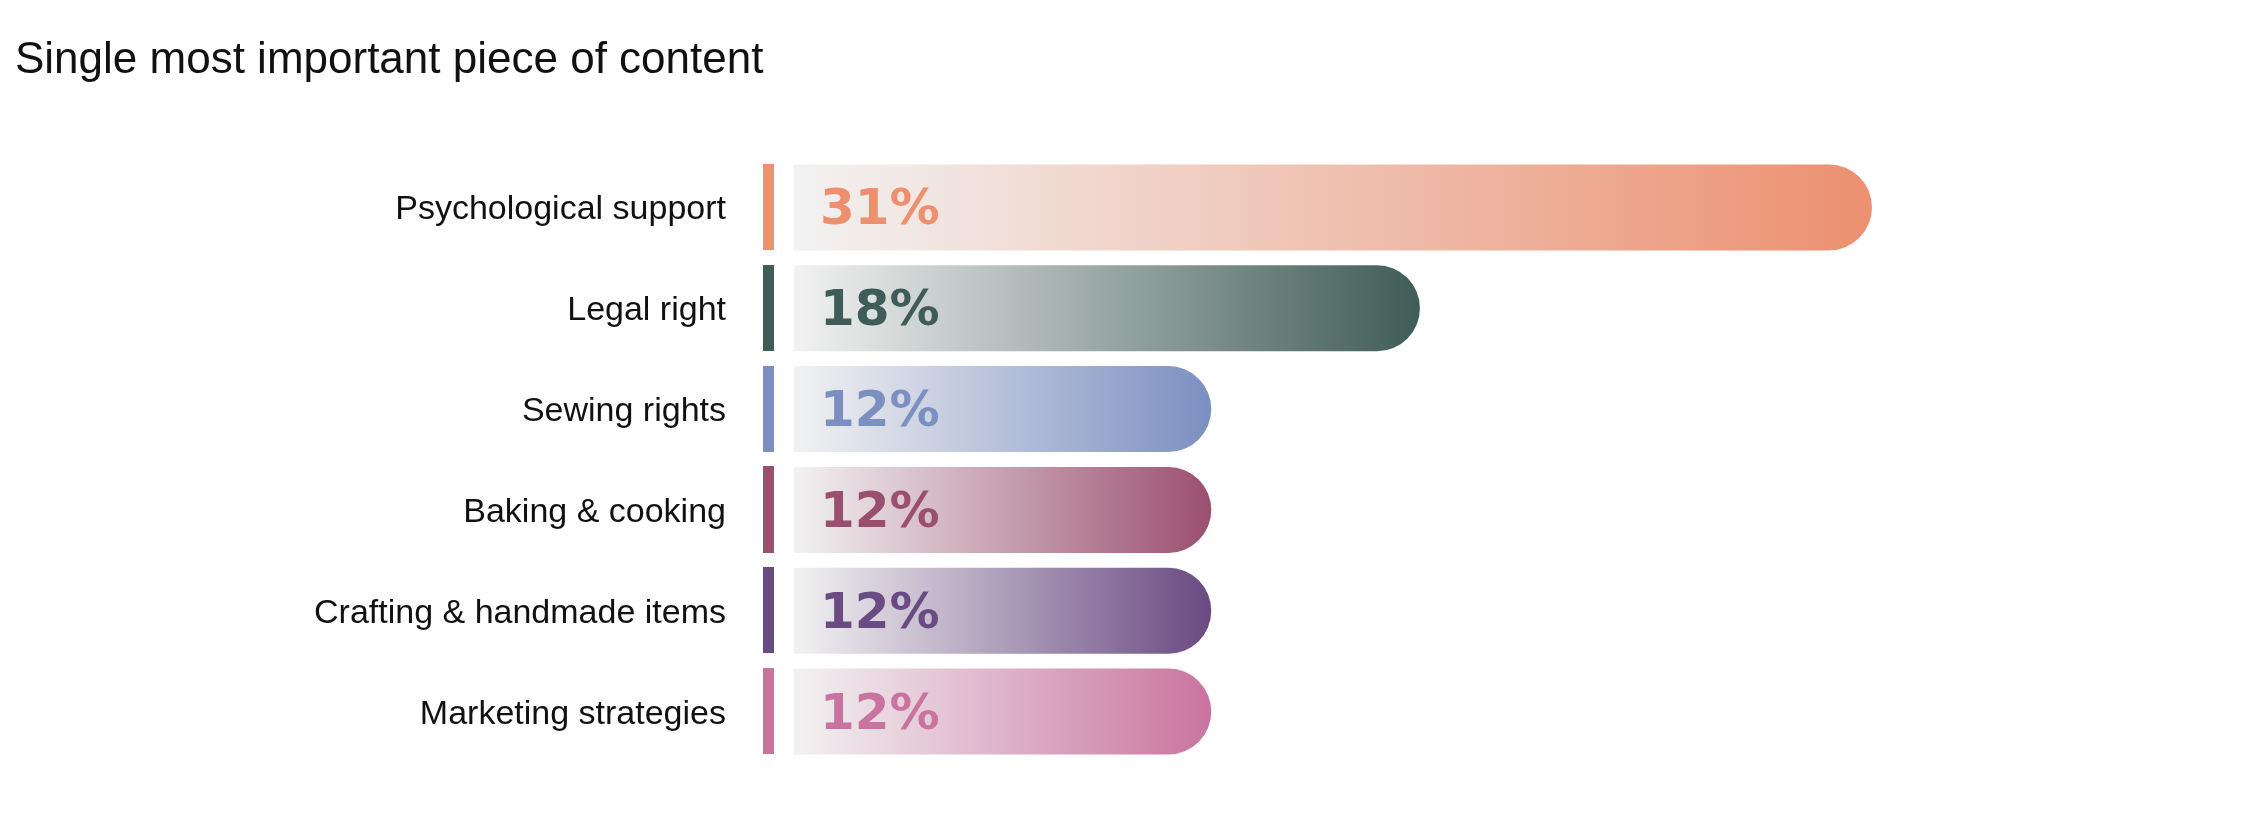 Image resolution: width=2244 pixels, height=832 pixels. I want to click on y-tick-label: Sewing rights, so click(623, 409).